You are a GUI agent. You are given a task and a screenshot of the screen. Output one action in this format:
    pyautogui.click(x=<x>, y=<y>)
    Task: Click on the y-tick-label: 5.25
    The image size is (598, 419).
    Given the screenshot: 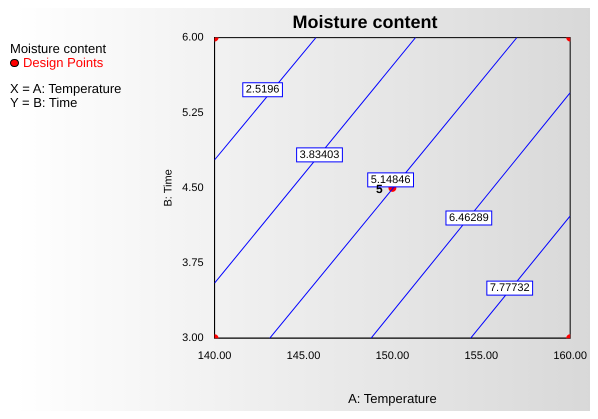 What is the action you would take?
    pyautogui.click(x=193, y=112)
    